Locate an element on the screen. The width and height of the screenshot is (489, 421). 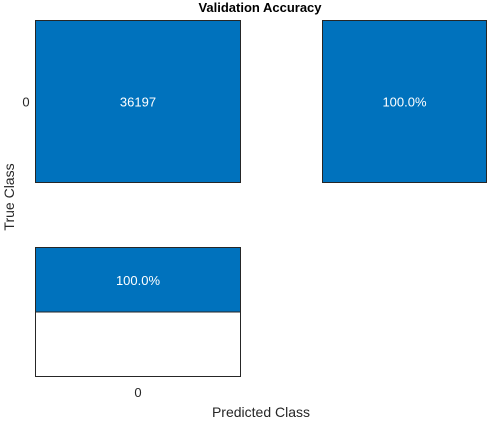
chart-title: Validation Accuracy is located at coordinates (260, 7).